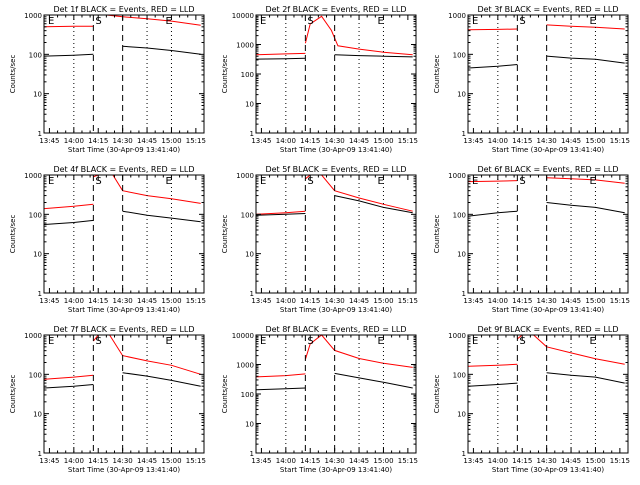 This screenshot has width=640, height=485. What do you see at coordinates (335, 9) in the screenshot?
I see `chart-title: Det 2f BLACK = Events, RED = LLD` at bounding box center [335, 9].